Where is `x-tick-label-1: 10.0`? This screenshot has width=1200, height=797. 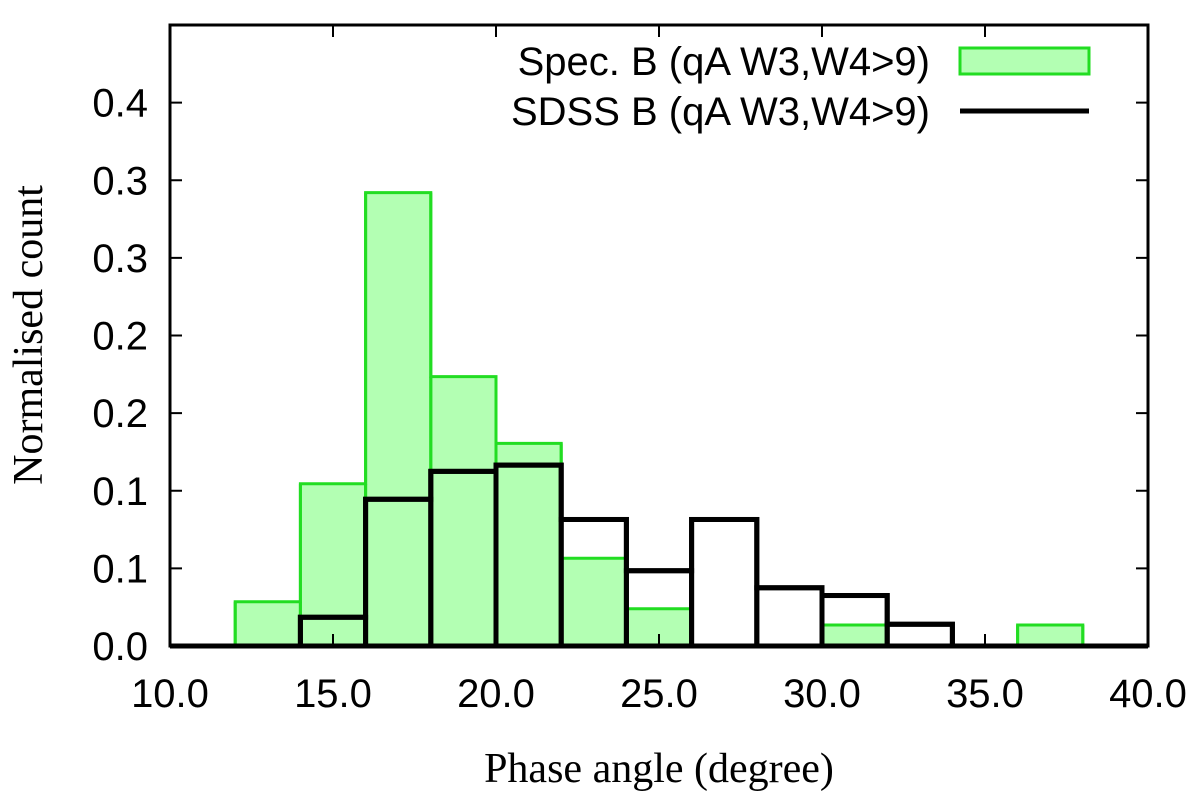
x-tick-label-1: 10.0 is located at coordinates (170, 694).